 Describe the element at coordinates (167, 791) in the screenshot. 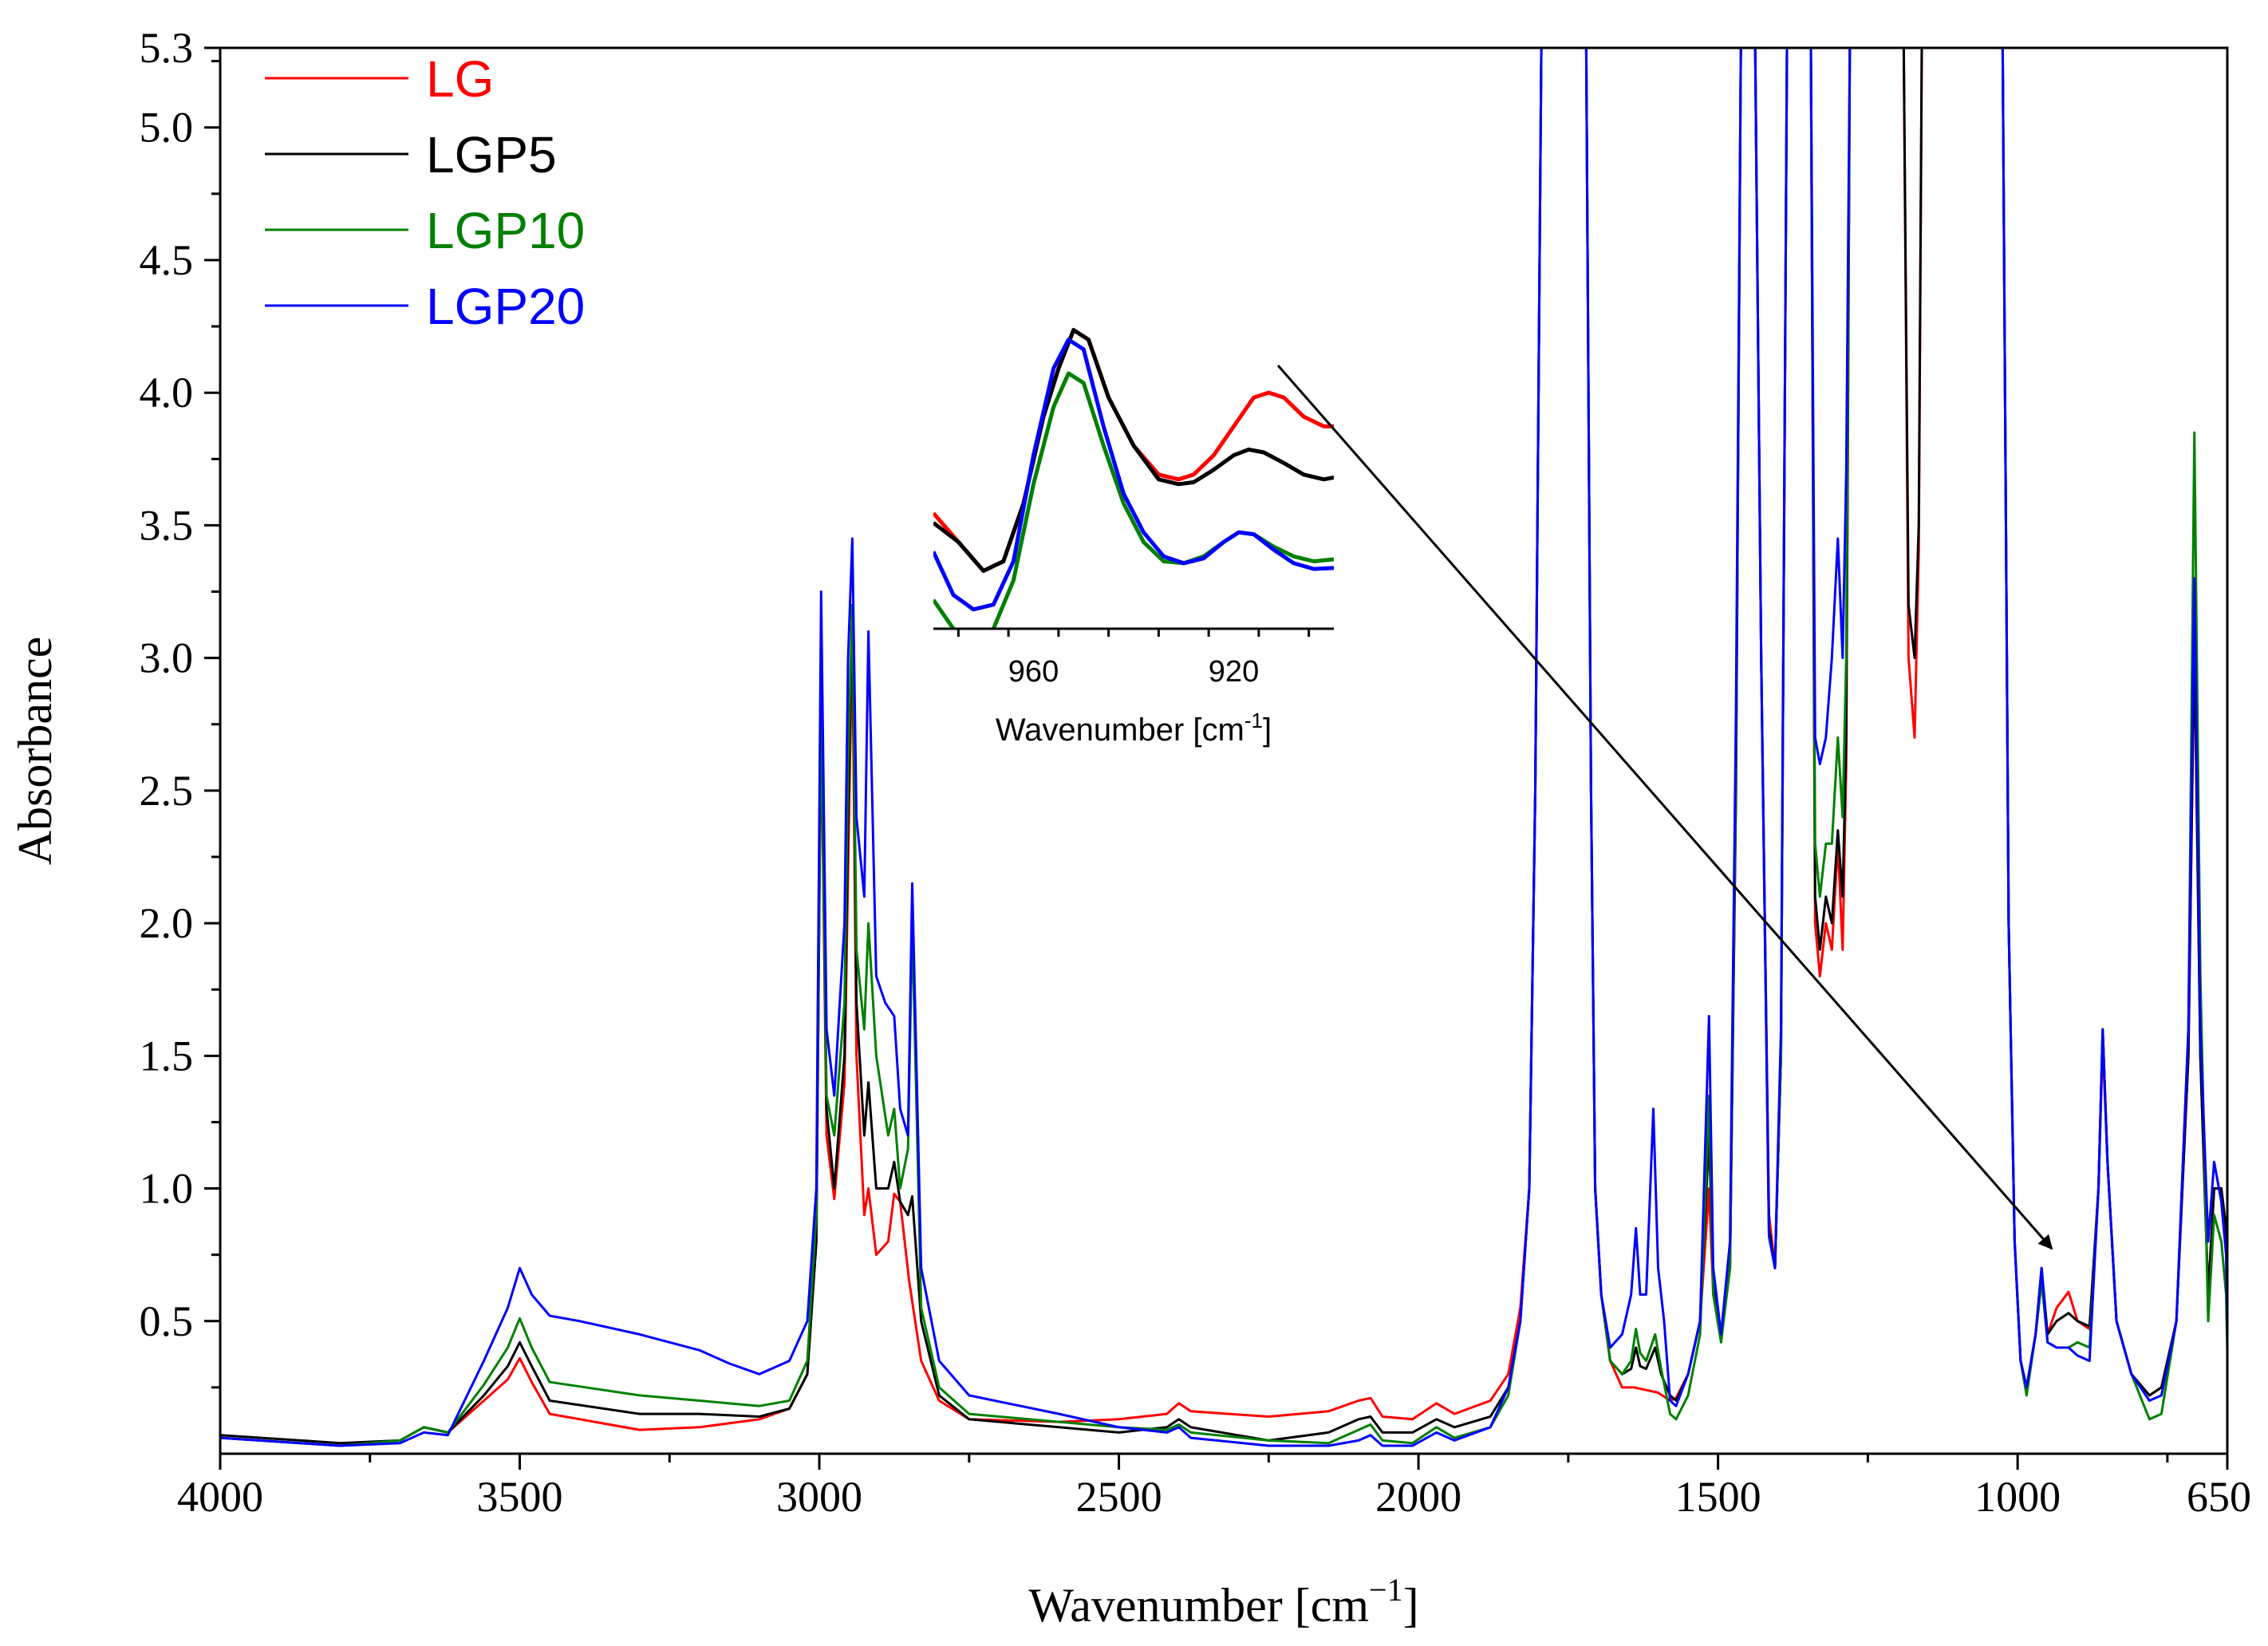

I see `y-tick-label: 2.5` at that location.